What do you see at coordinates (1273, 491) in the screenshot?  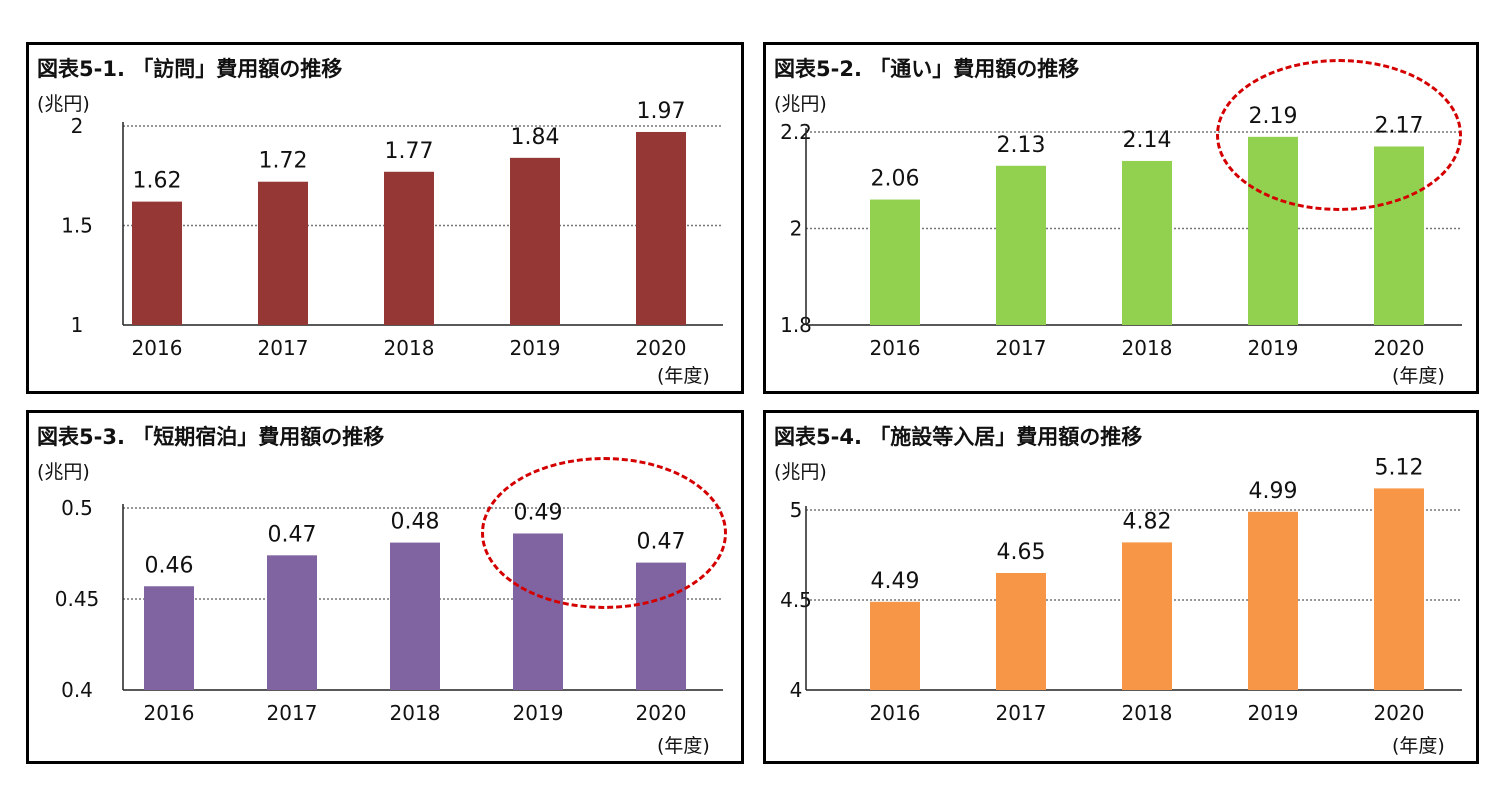 I see `data-label: 4.99` at bounding box center [1273, 491].